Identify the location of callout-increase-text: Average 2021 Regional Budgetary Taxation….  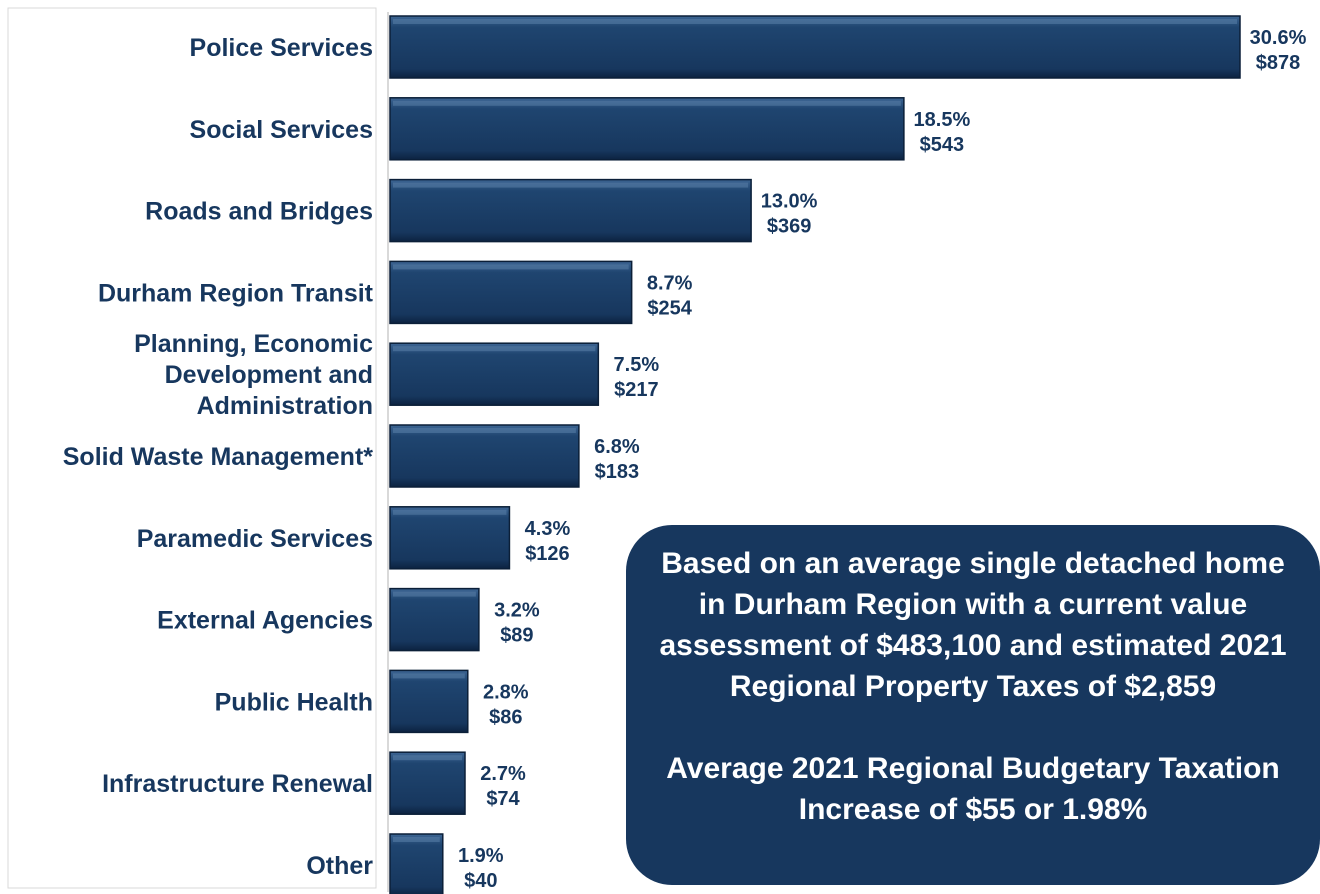
(973, 789).